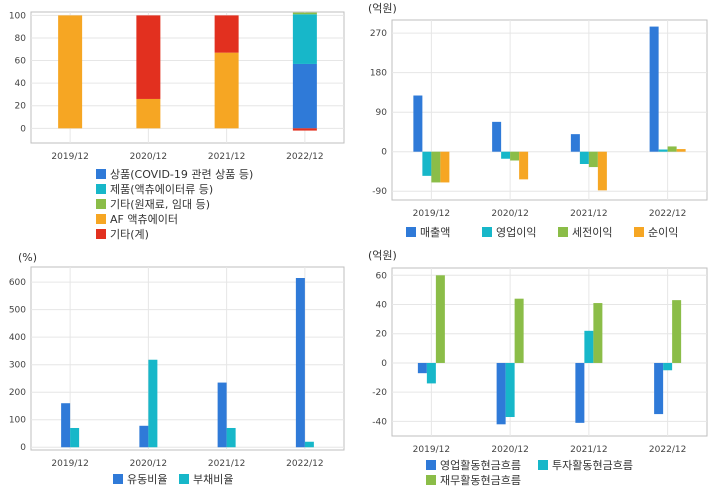 The image size is (720, 496). Describe the element at coordinates (147, 479) in the screenshot. I see `legend-label: 유동비율` at that location.